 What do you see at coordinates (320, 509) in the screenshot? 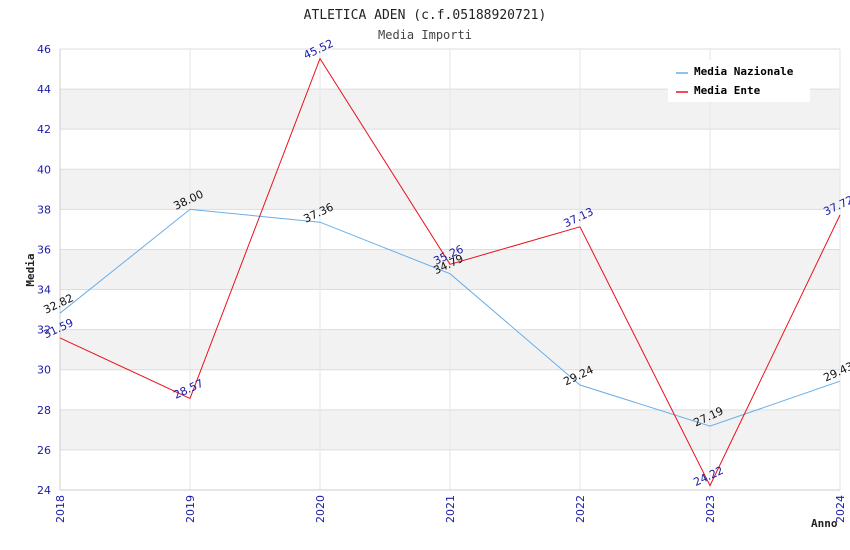
I see `x-tick-2020: 2020` at bounding box center [320, 509].